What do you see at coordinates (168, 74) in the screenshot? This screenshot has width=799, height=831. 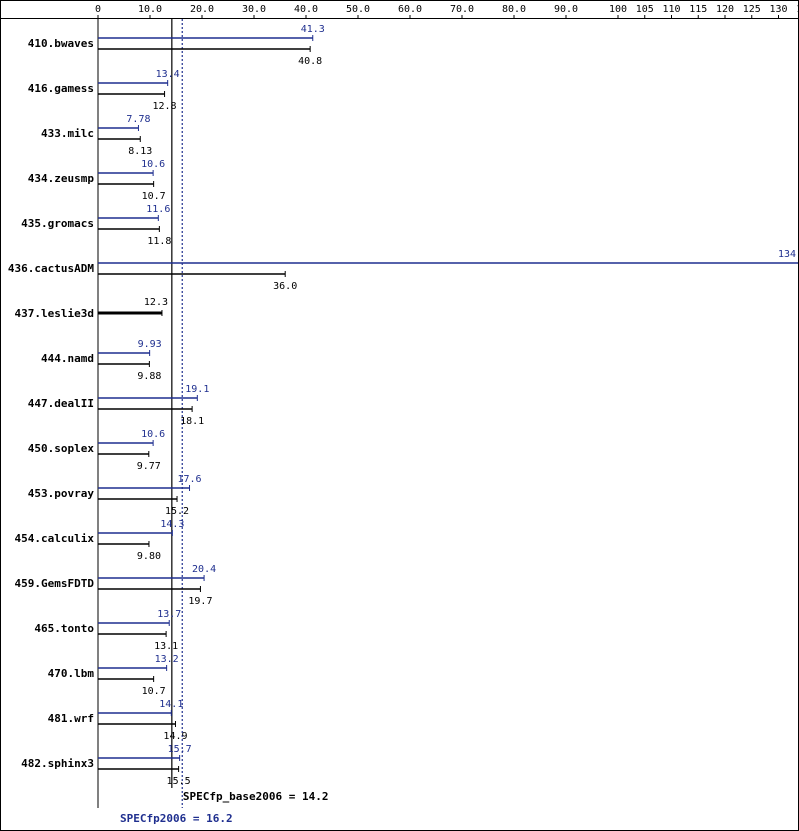 I see `value-label-peak: 13.4` at bounding box center [168, 74].